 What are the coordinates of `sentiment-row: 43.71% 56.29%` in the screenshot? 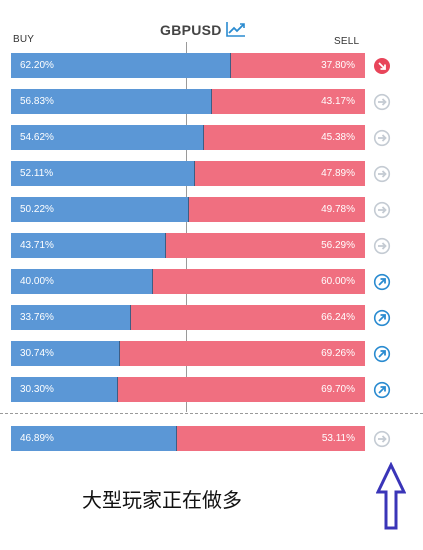 It's located at (188, 245).